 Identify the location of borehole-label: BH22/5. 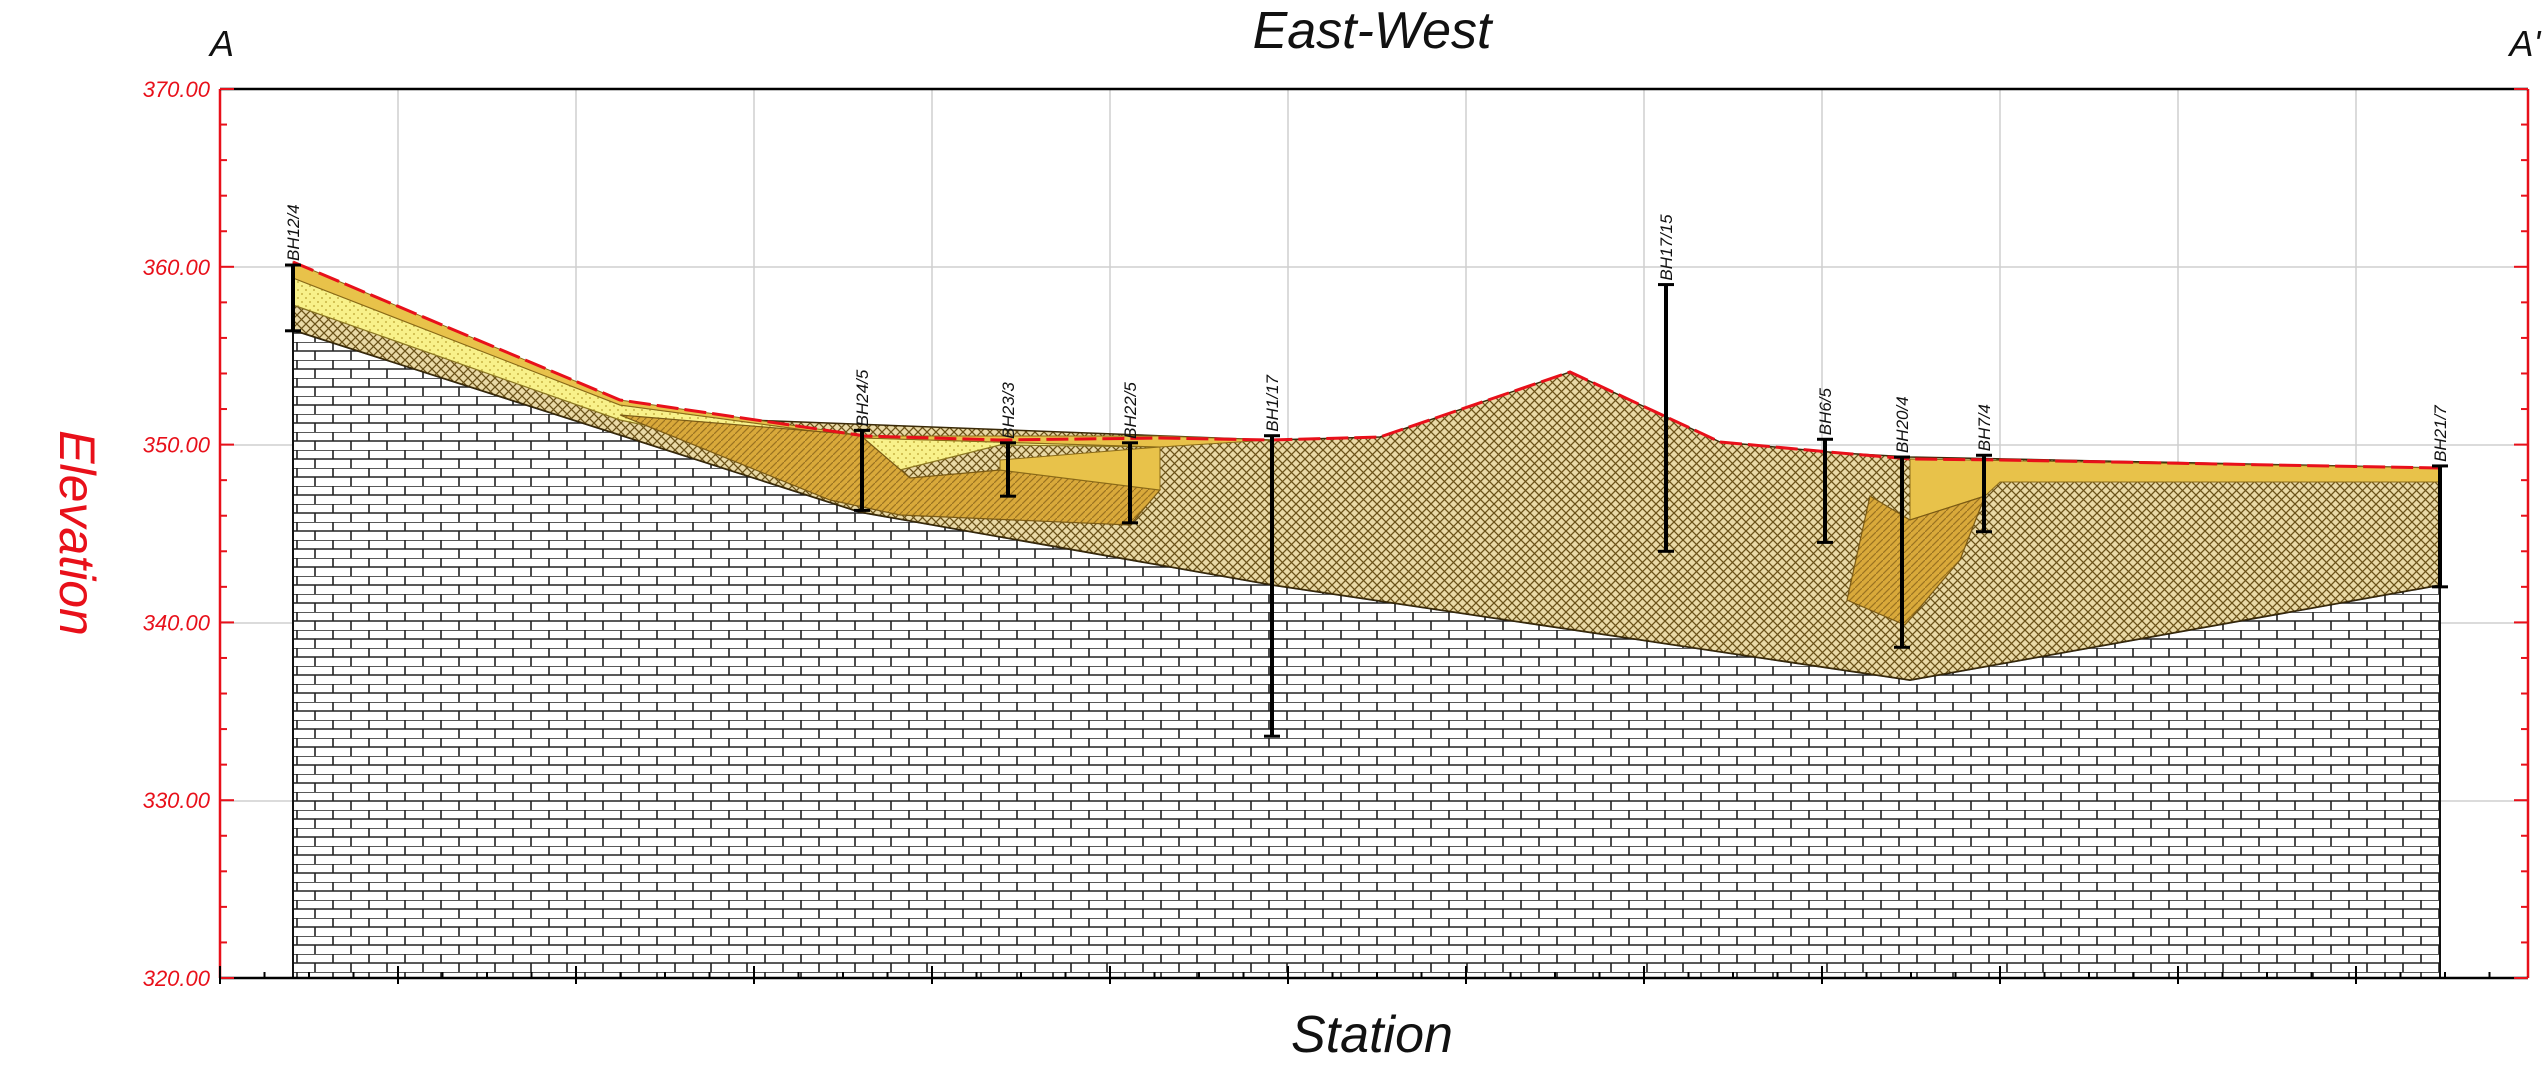
(1130, 410).